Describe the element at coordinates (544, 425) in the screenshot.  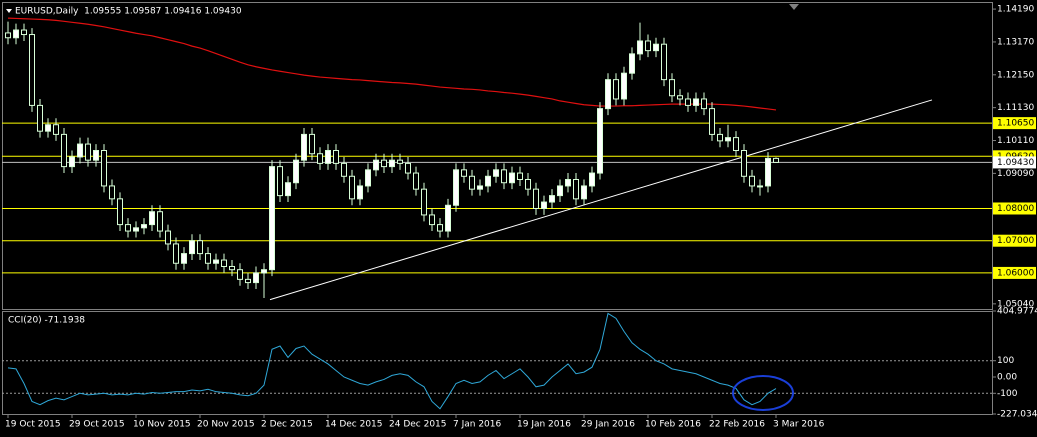
I see `x-tick-label: 19 Jan 2016` at that location.